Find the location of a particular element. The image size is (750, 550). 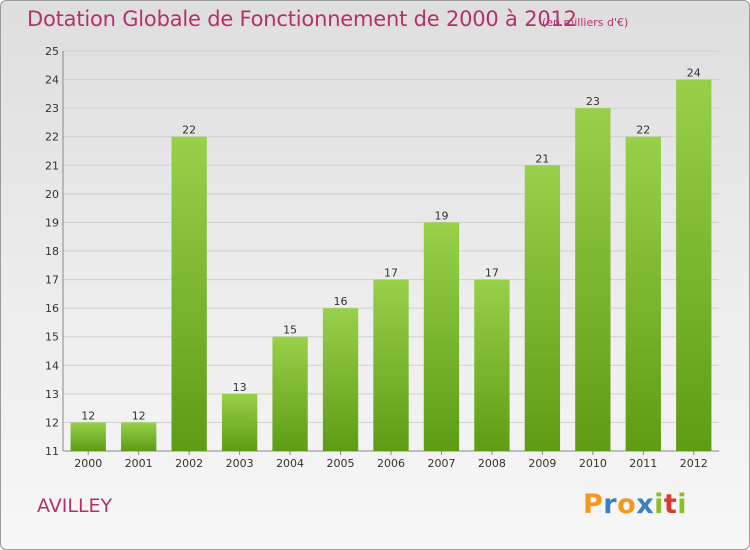

value-label-2001: 12 is located at coordinates (139, 415).